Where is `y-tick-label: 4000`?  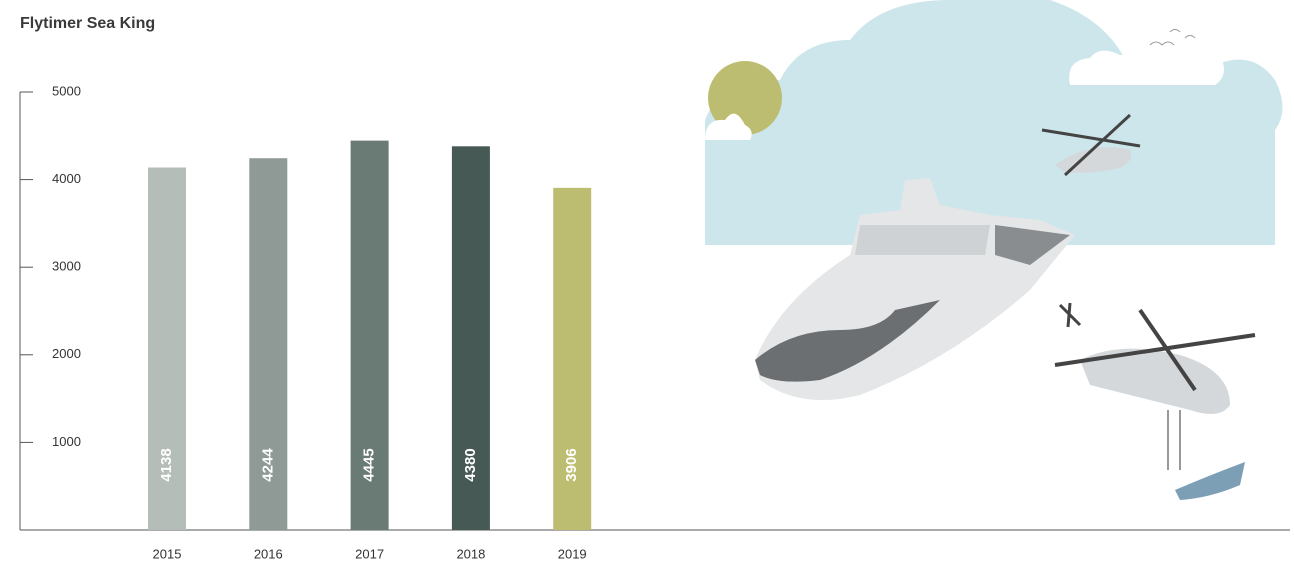 y-tick-label: 4000 is located at coordinates (66, 178).